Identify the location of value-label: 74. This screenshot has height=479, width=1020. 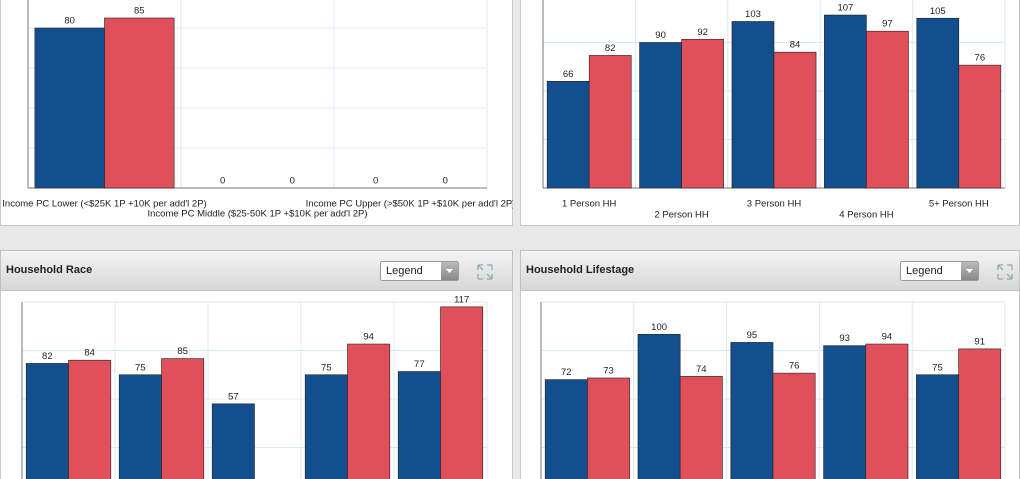
(701, 369).